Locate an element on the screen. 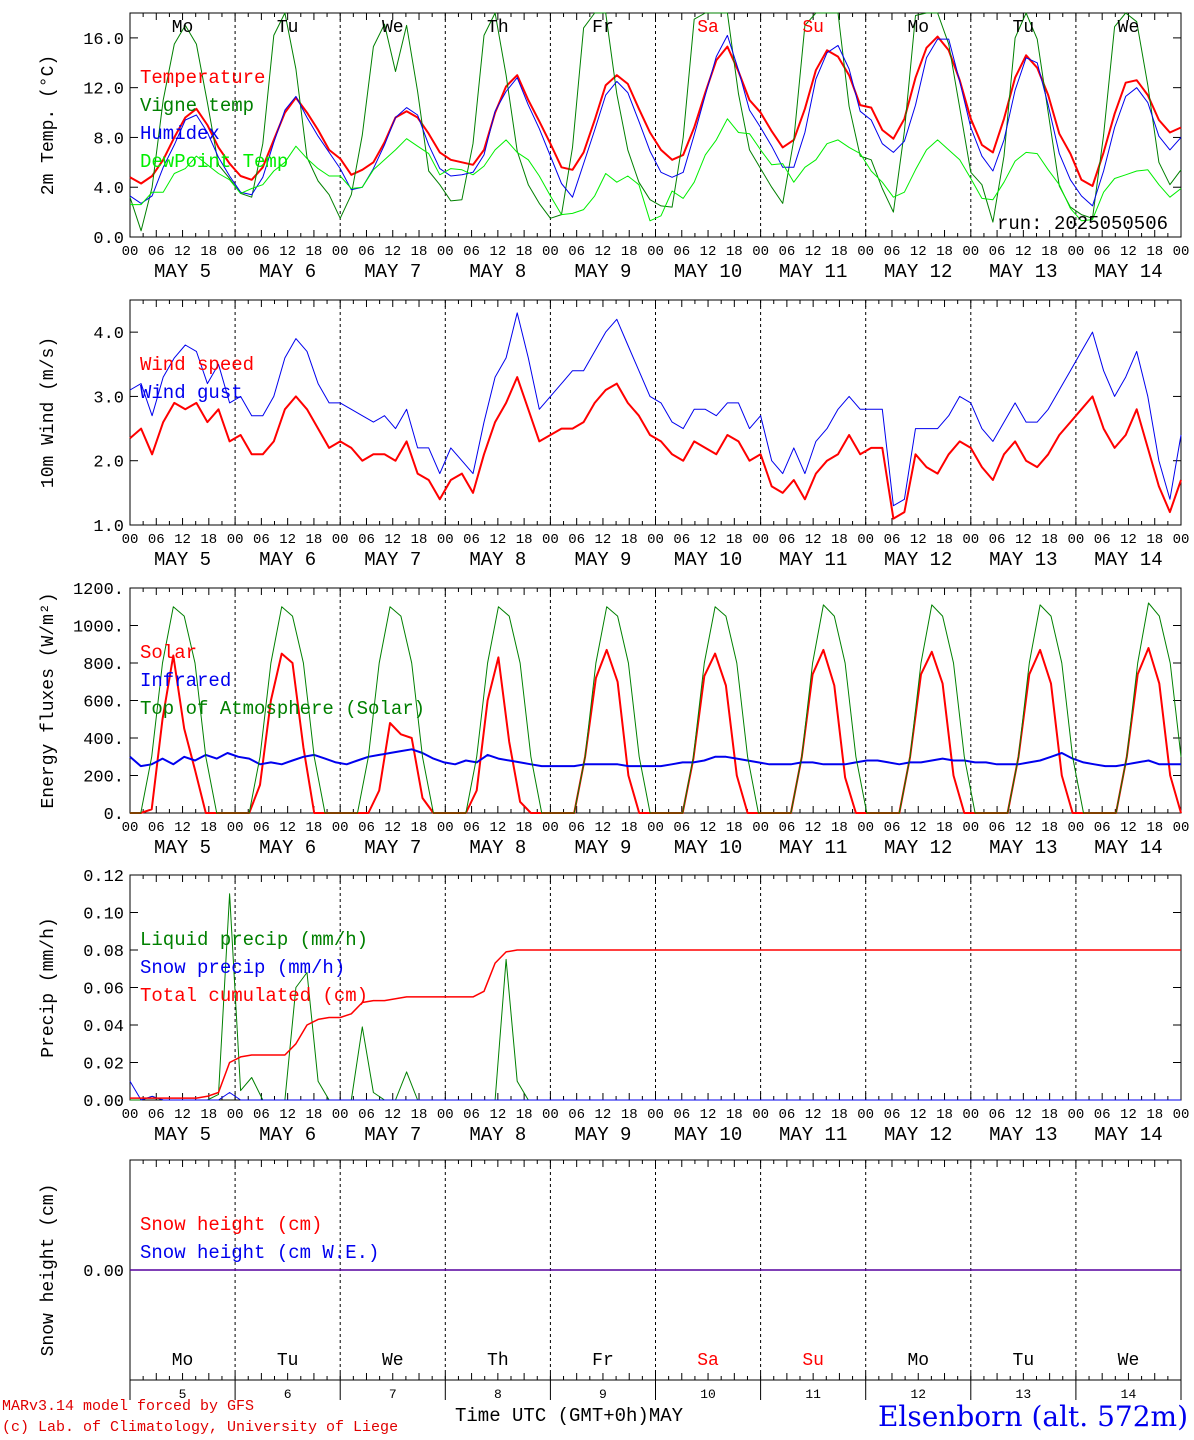  legend-entry: Top of Atmosphere (Solar) is located at coordinates (282, 709).